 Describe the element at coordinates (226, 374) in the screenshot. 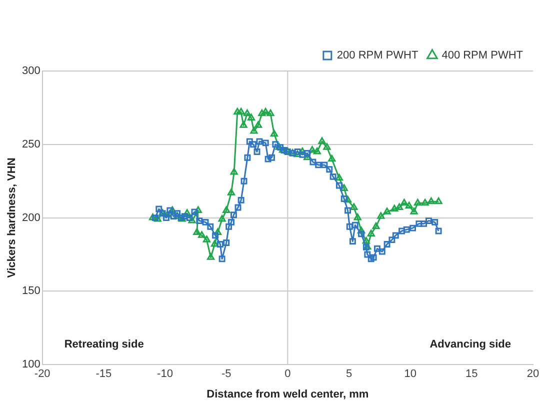

I see `x-tick-label: -5` at that location.